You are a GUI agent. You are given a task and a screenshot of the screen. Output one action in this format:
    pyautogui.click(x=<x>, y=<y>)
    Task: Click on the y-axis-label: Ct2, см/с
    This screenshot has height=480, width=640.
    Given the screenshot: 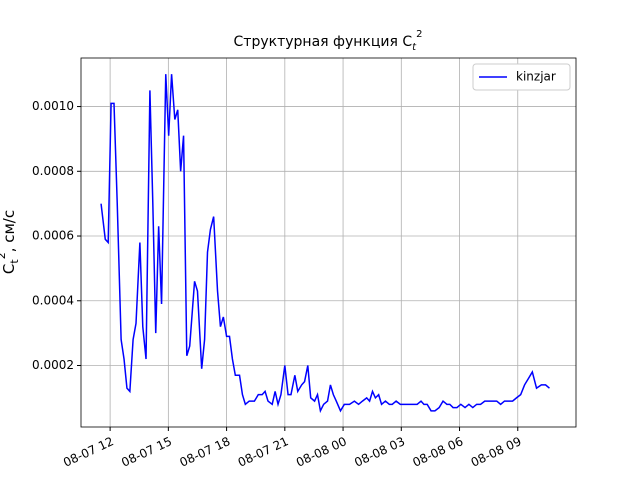 What is the action you would take?
    pyautogui.click(x=10, y=242)
    